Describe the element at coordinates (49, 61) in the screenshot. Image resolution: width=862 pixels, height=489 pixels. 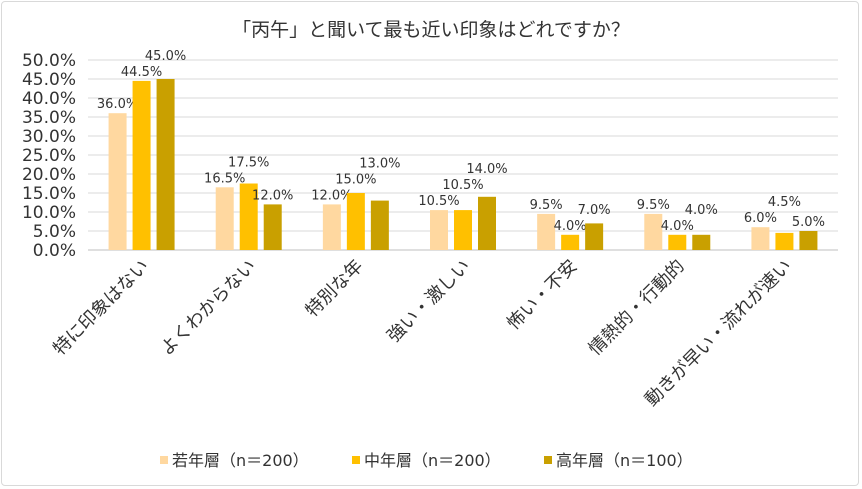
I see `y-tick-label: 50.0%` at that location.